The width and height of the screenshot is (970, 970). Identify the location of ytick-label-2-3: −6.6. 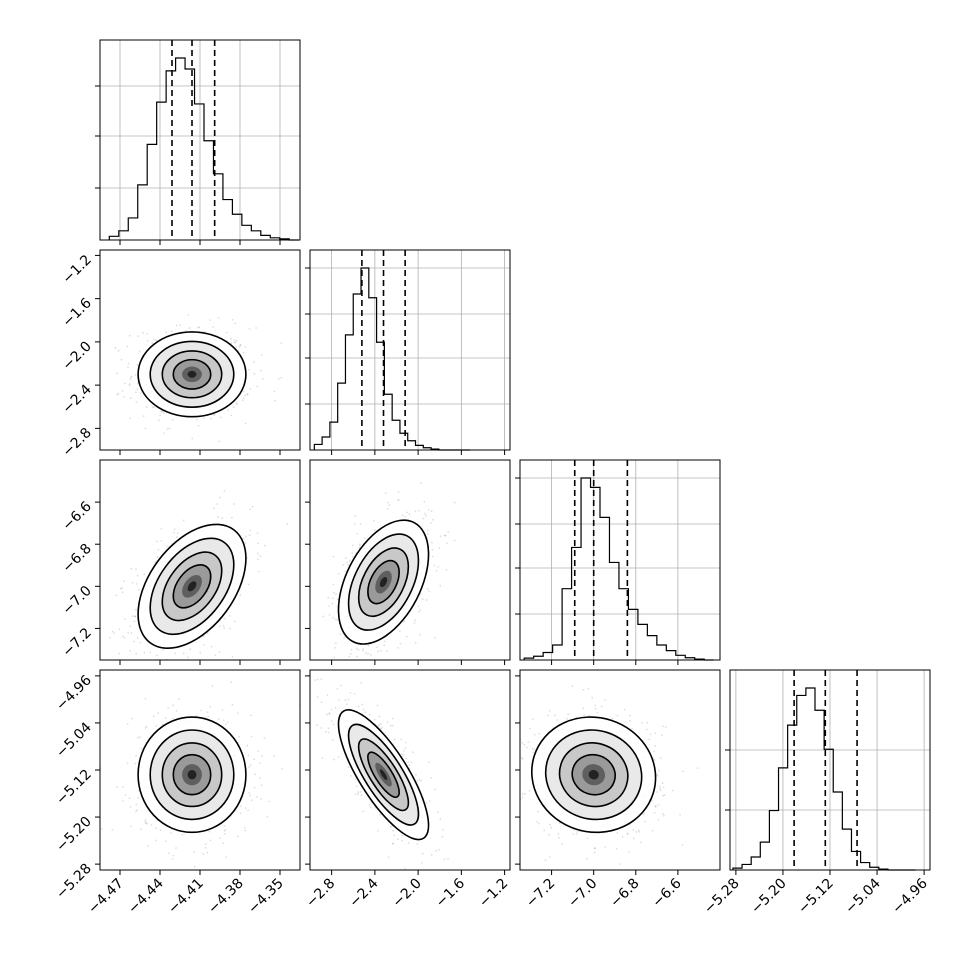
(76, 516).